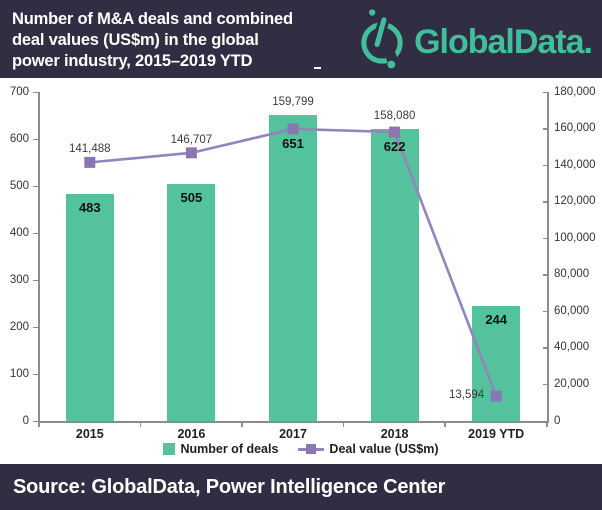 This screenshot has height=510, width=602. What do you see at coordinates (89, 207) in the screenshot?
I see `bar-value-label: 483` at bounding box center [89, 207].